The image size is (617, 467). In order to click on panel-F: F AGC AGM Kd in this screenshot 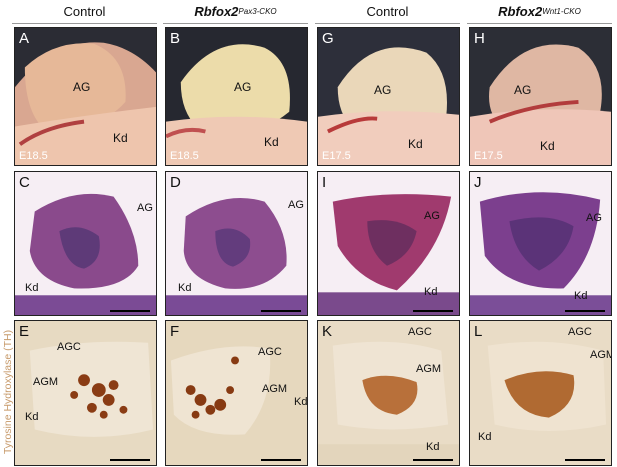, I will do `click(236, 393)`.